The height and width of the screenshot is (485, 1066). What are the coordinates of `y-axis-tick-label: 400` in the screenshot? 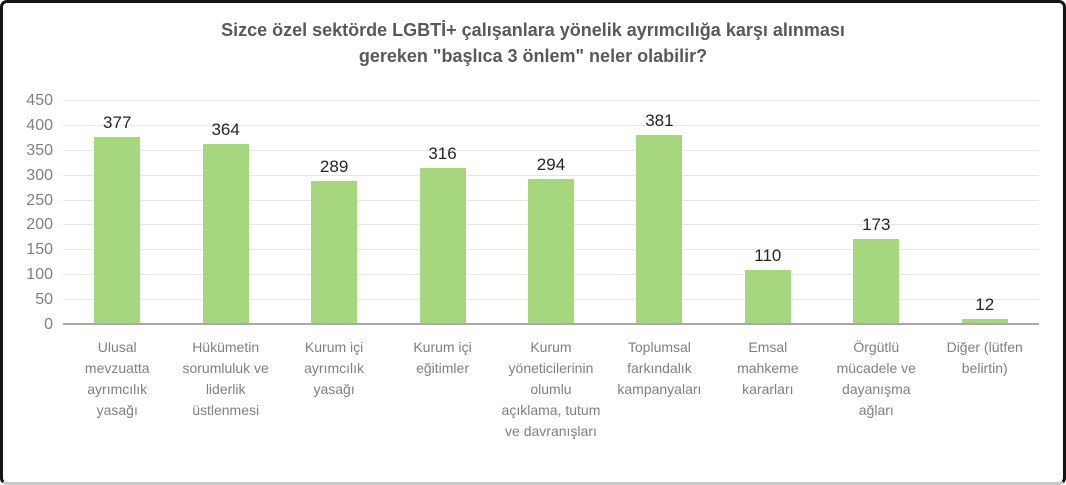 It's located at (39, 125).